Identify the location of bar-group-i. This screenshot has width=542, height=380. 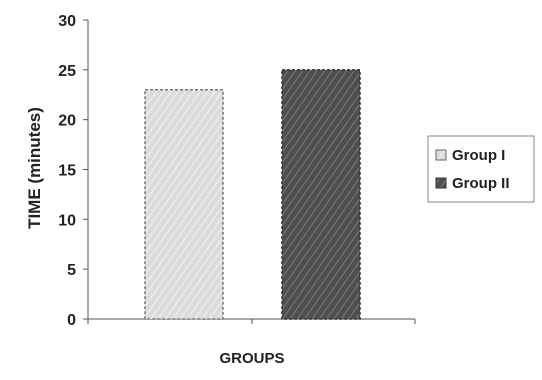
(184, 204).